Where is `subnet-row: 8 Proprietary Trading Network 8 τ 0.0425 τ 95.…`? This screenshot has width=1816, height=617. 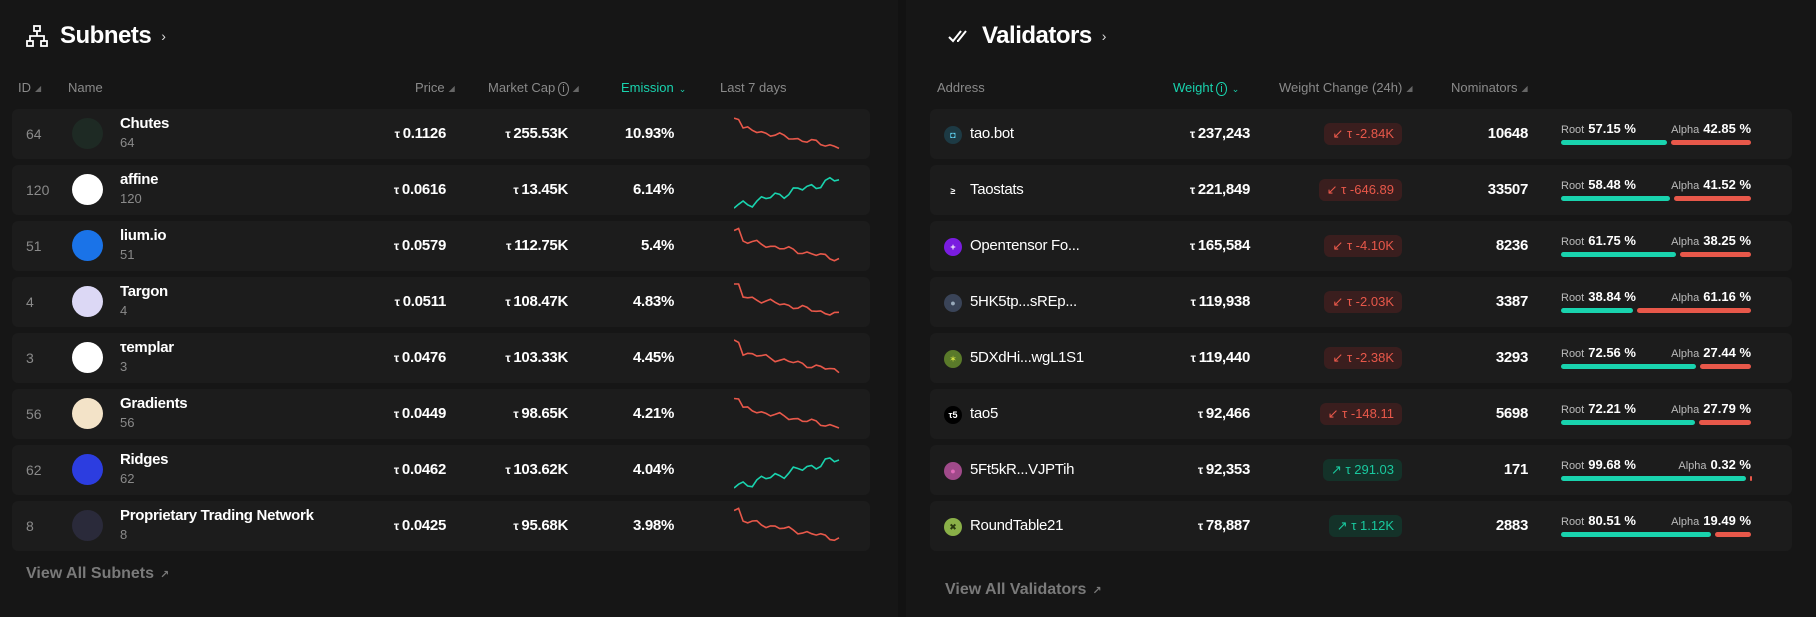
subnet-row: 8 Proprietary Trading Network 8 τ 0.0425 τ 95.… is located at coordinates (441, 526).